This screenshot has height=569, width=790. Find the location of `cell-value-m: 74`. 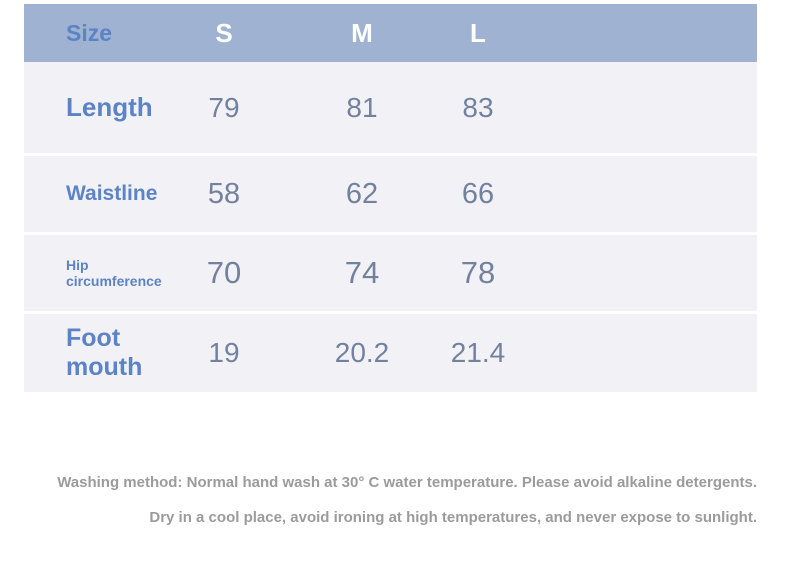

cell-value-m: 74 is located at coordinates (362, 272).